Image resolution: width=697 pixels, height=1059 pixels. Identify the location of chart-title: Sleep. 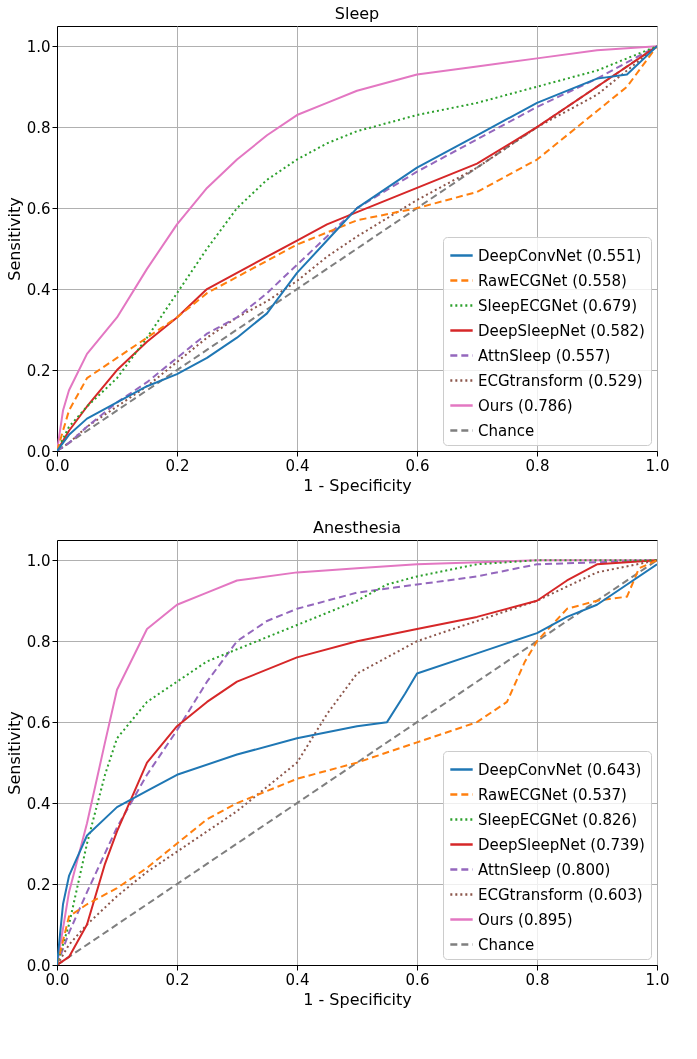
(357, 13).